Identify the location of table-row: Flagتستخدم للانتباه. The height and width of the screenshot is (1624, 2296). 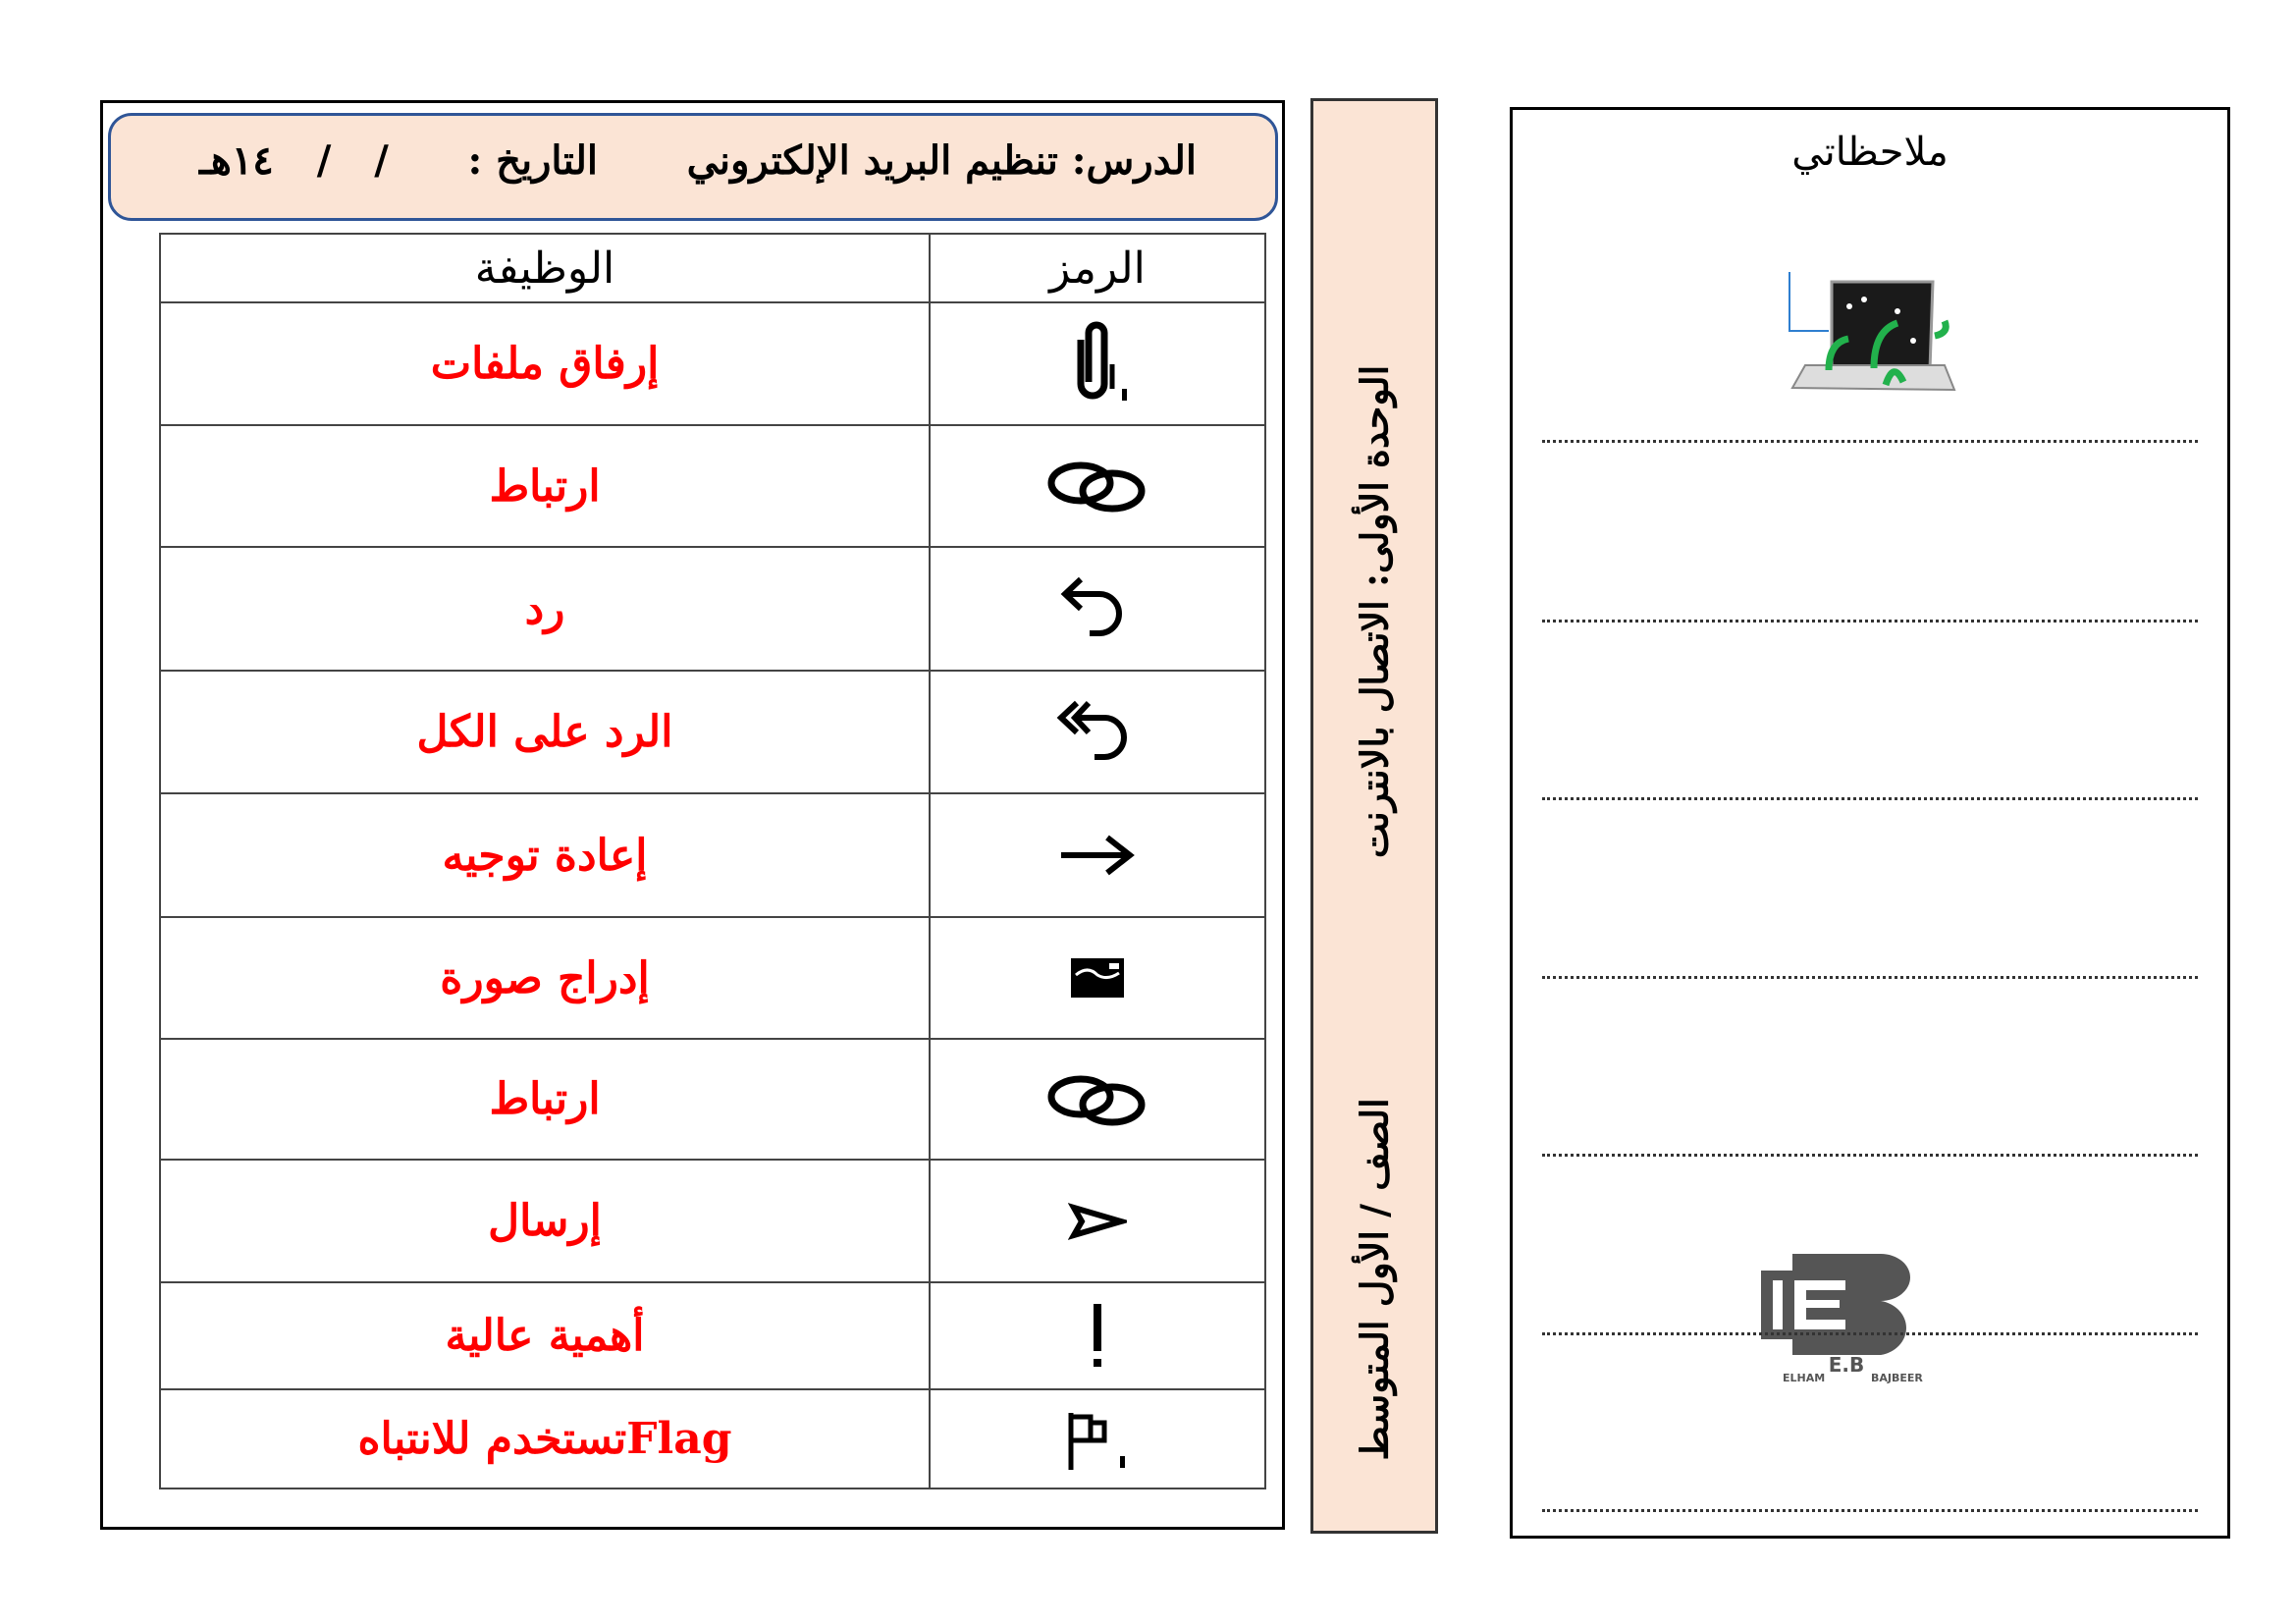
(713, 1438).